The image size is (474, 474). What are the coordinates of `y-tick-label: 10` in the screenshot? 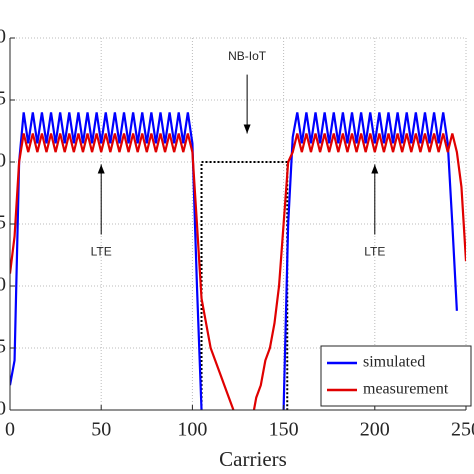 It's located at (3, 285).